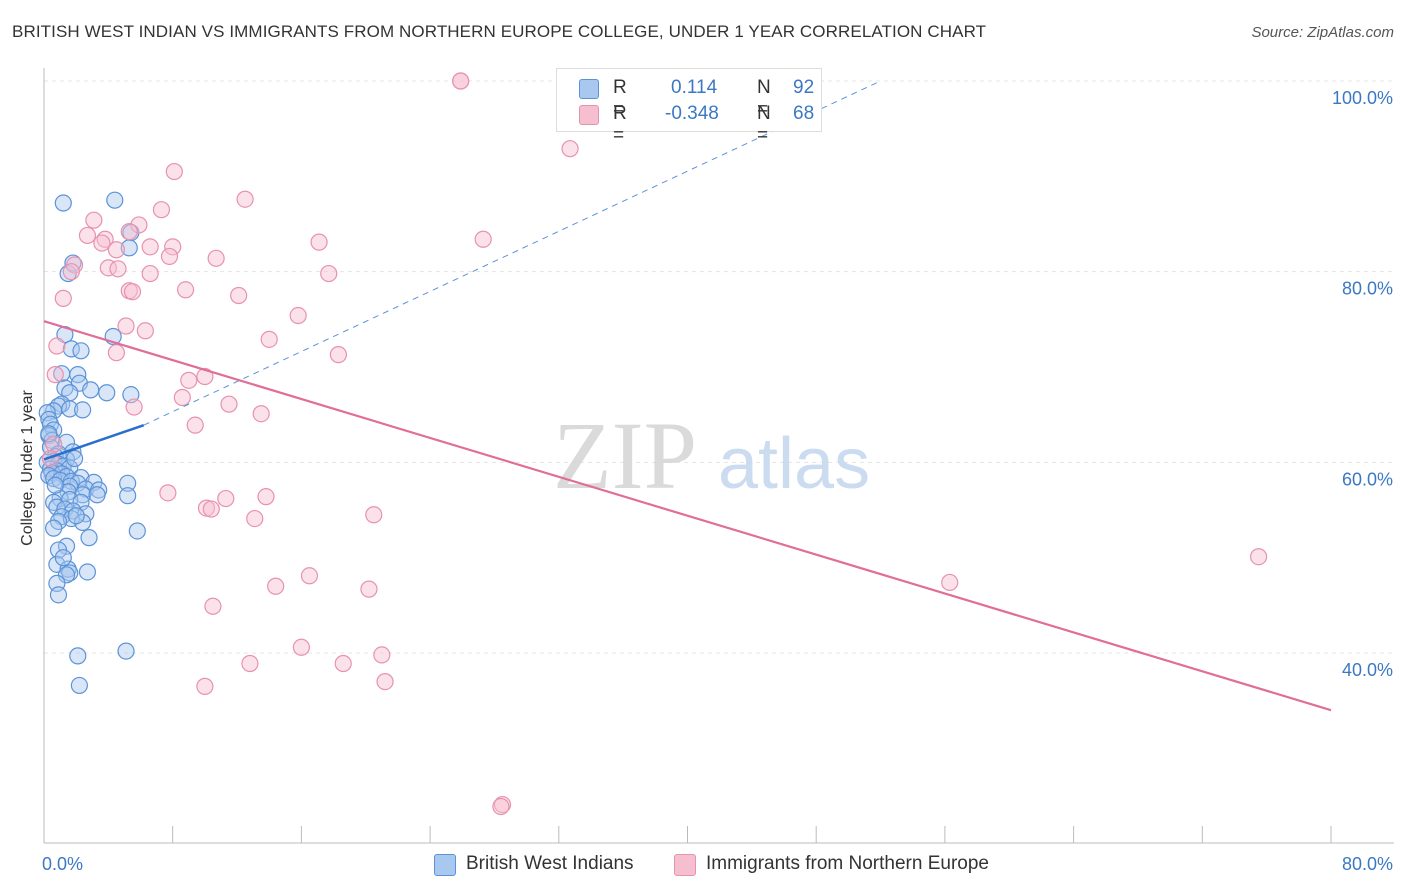 The height and width of the screenshot is (892, 1406). Describe the element at coordinates (764, 98) in the screenshot. I see `n-label: N =` at that location.